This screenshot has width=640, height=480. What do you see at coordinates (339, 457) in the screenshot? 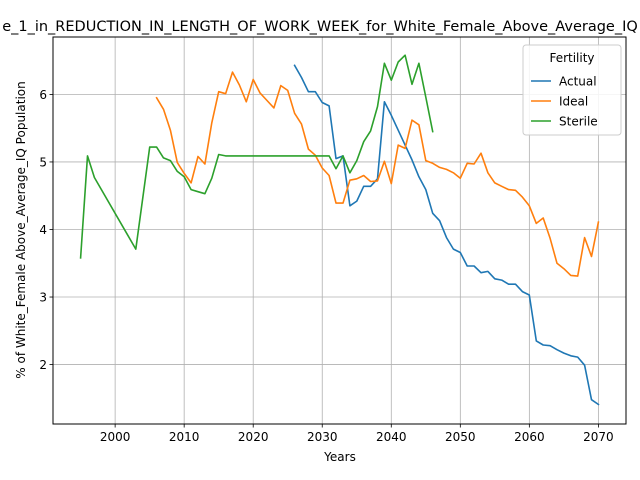
I see `x-axis-label: Years` at bounding box center [339, 457].